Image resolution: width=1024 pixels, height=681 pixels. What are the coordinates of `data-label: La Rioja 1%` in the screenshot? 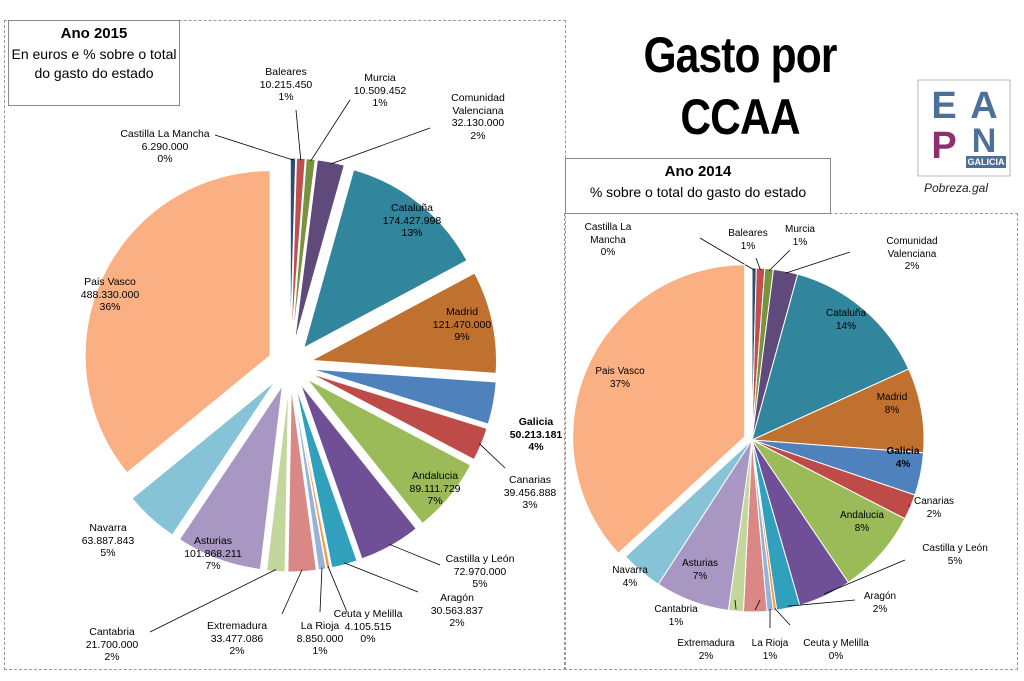 It's located at (770, 650).